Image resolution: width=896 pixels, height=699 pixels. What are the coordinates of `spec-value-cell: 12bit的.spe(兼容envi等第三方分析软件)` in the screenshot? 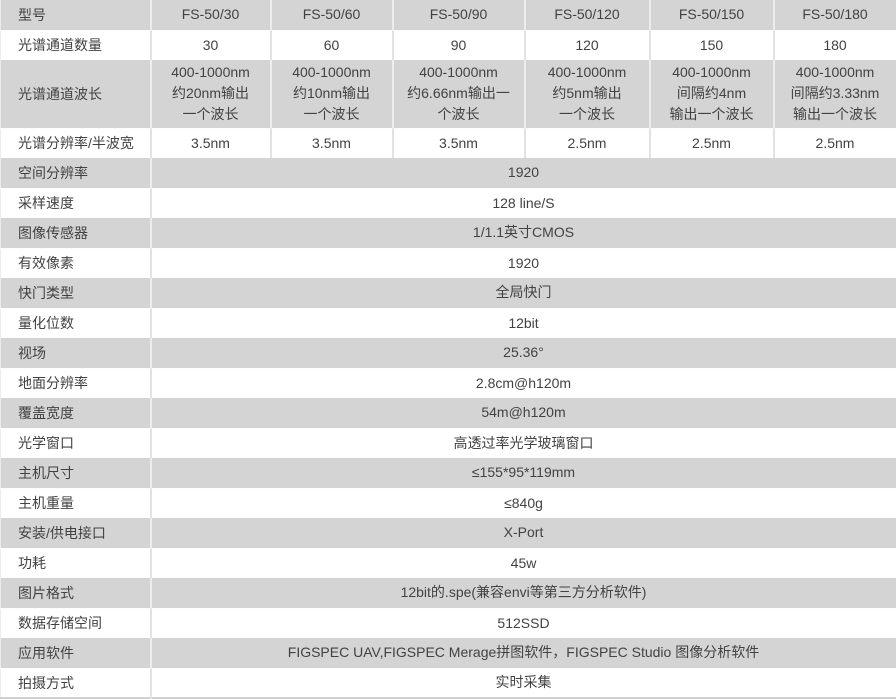 It's located at (523, 593).